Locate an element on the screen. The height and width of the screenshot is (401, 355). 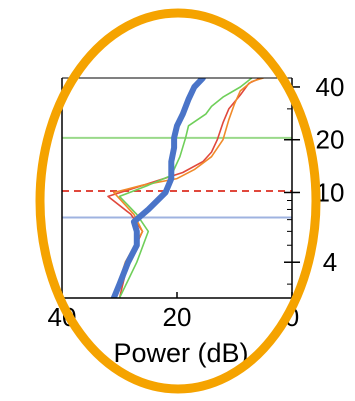
x-tick-label: 20 is located at coordinates (177, 317).